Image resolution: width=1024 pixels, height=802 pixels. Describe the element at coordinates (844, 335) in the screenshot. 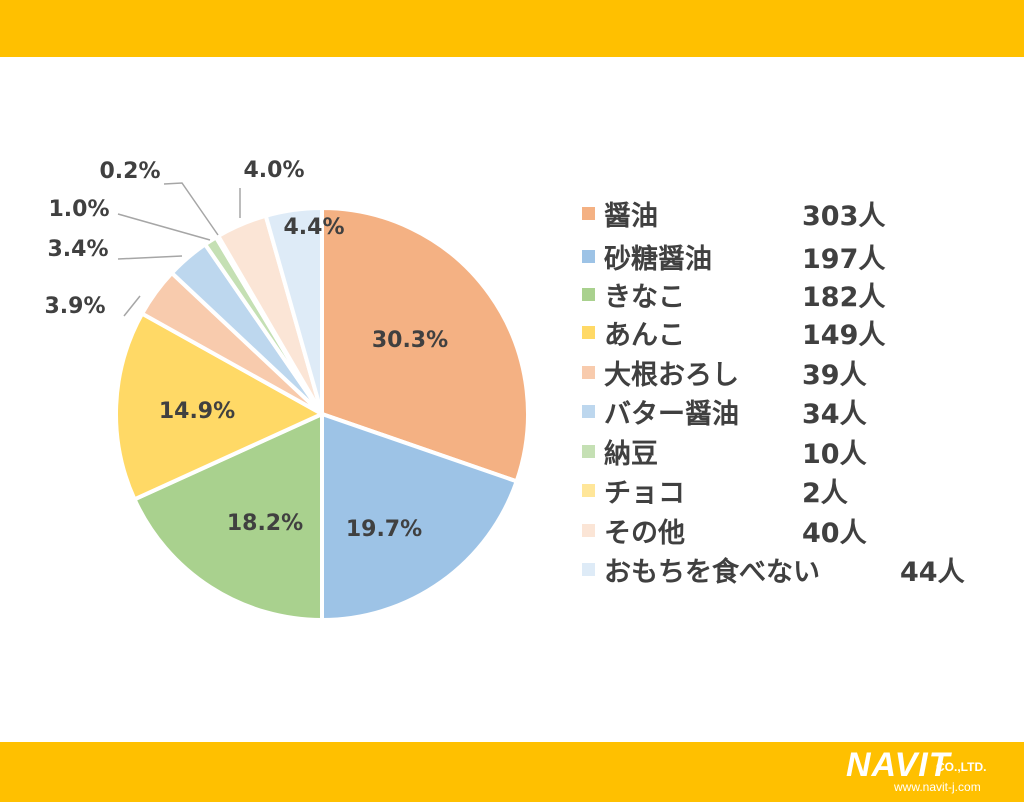

I see `legend-count: 149人` at that location.